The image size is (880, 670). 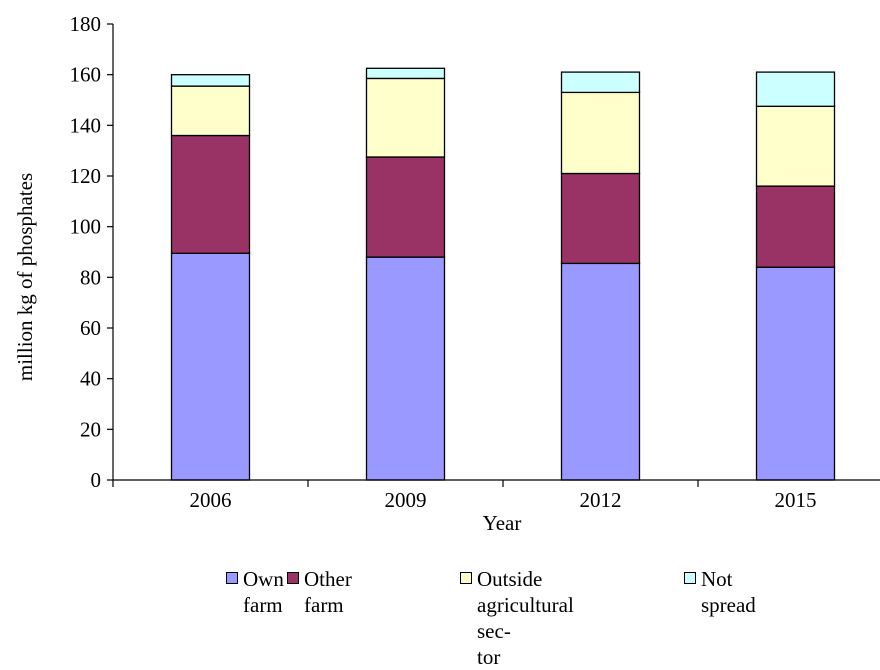 I want to click on y-tick-label: 120, so click(x=86, y=176).